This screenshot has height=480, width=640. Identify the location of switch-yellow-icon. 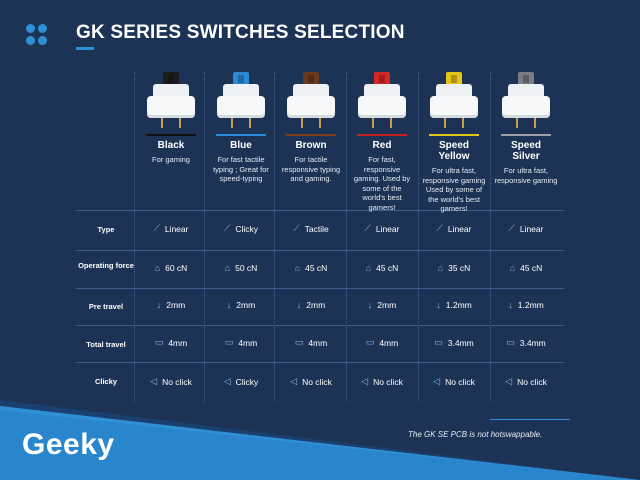
(454, 103).